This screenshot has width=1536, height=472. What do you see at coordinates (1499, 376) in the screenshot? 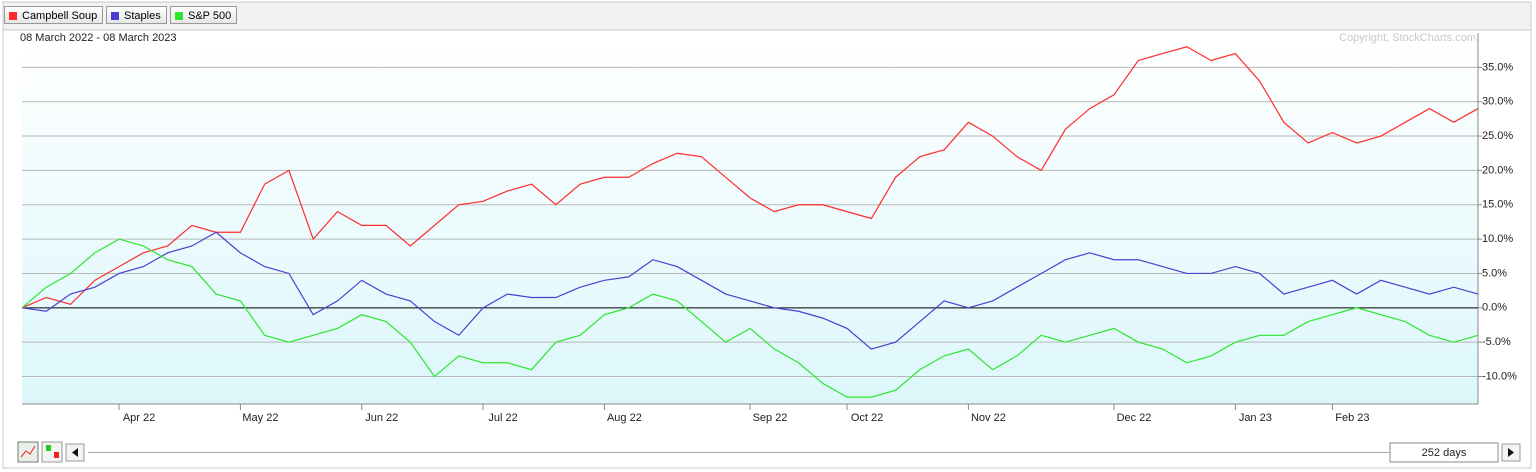
I see `y-tick-label: -10.0%` at bounding box center [1499, 376].